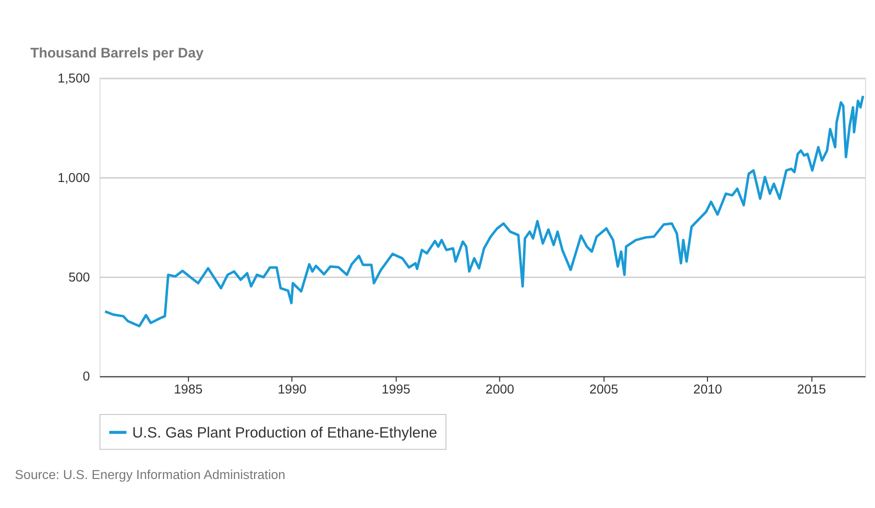 The width and height of the screenshot is (875, 508). Describe the element at coordinates (74, 78) in the screenshot. I see `y-tick-label: 1,500` at that location.